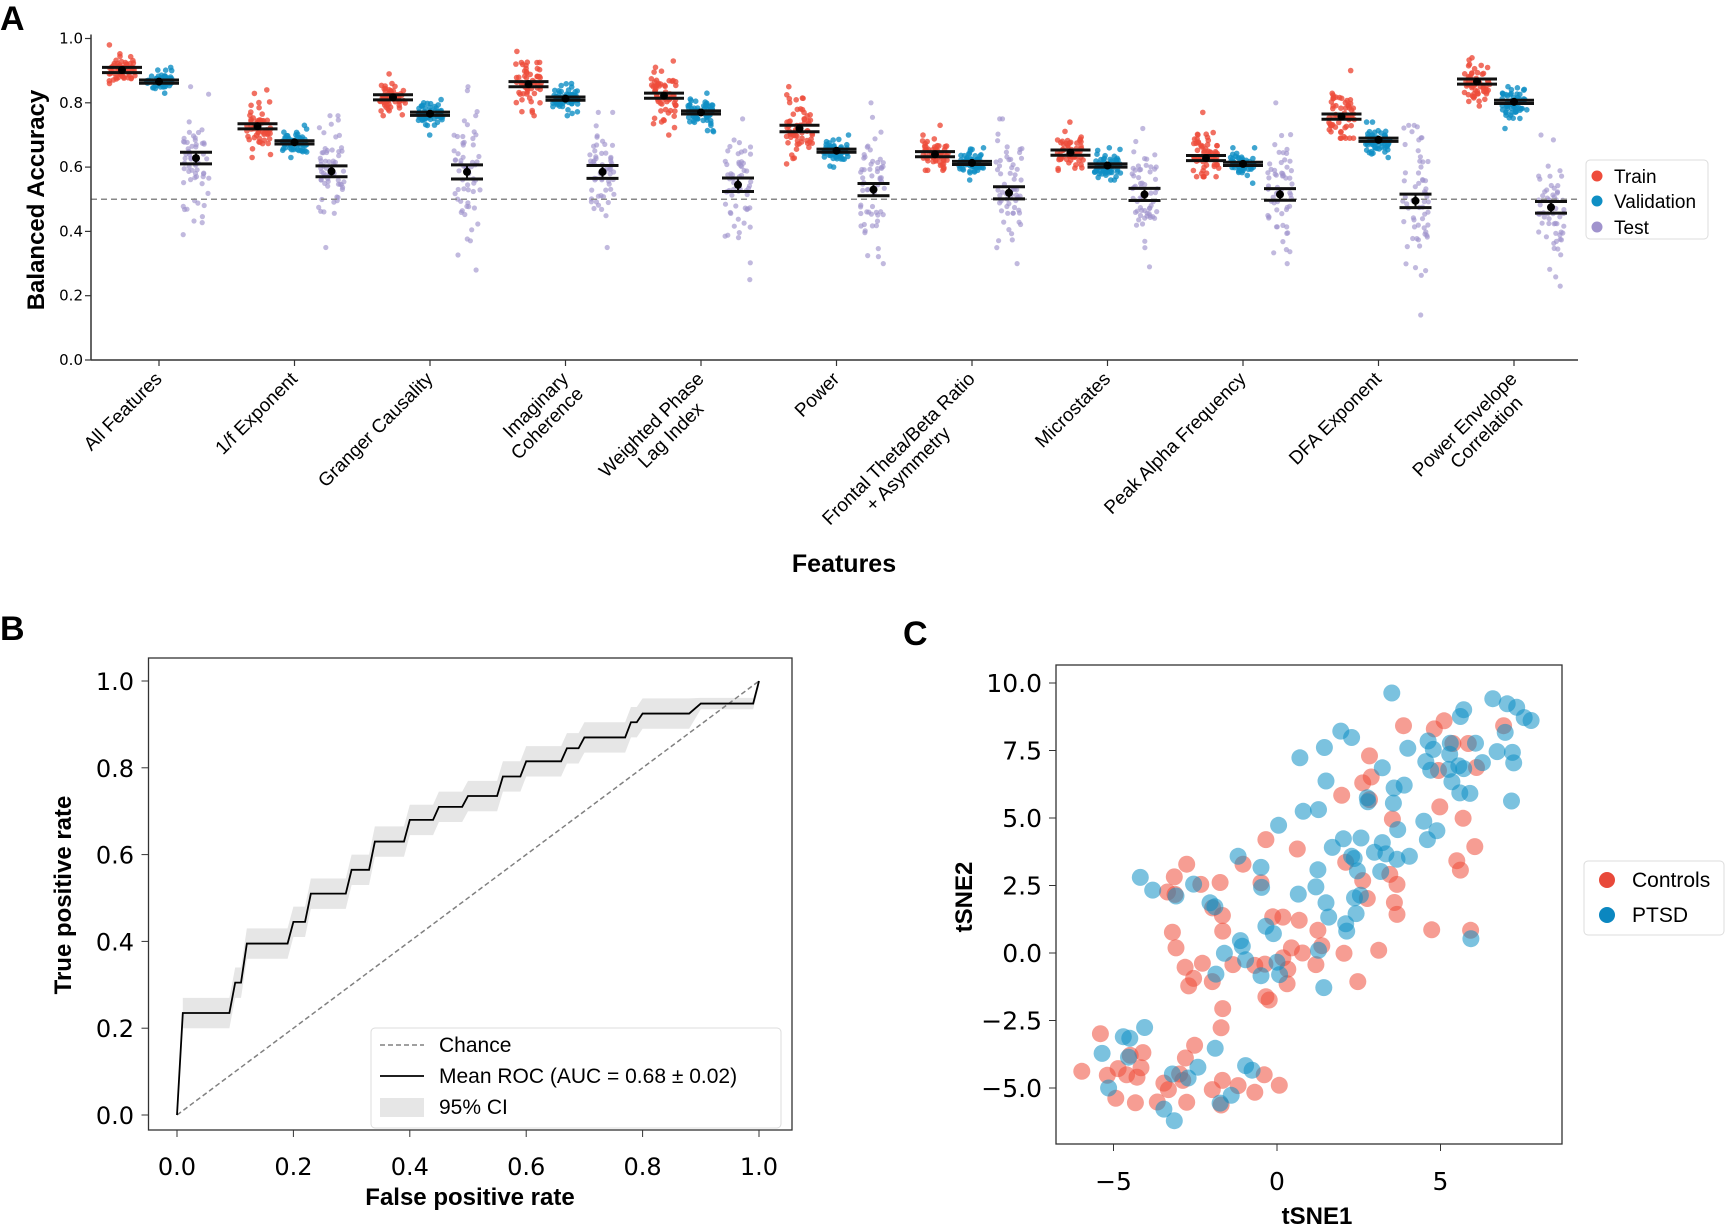 Image resolution: width=1725 pixels, height=1225 pixels. I want to click on x-tick-label-line: Microstates, so click(1073, 411).